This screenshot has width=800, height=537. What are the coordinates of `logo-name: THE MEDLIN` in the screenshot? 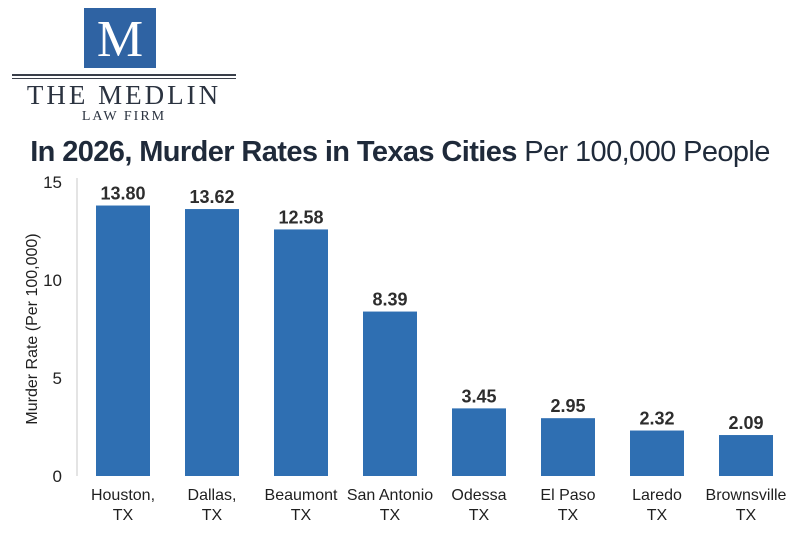 It's located at (124, 95).